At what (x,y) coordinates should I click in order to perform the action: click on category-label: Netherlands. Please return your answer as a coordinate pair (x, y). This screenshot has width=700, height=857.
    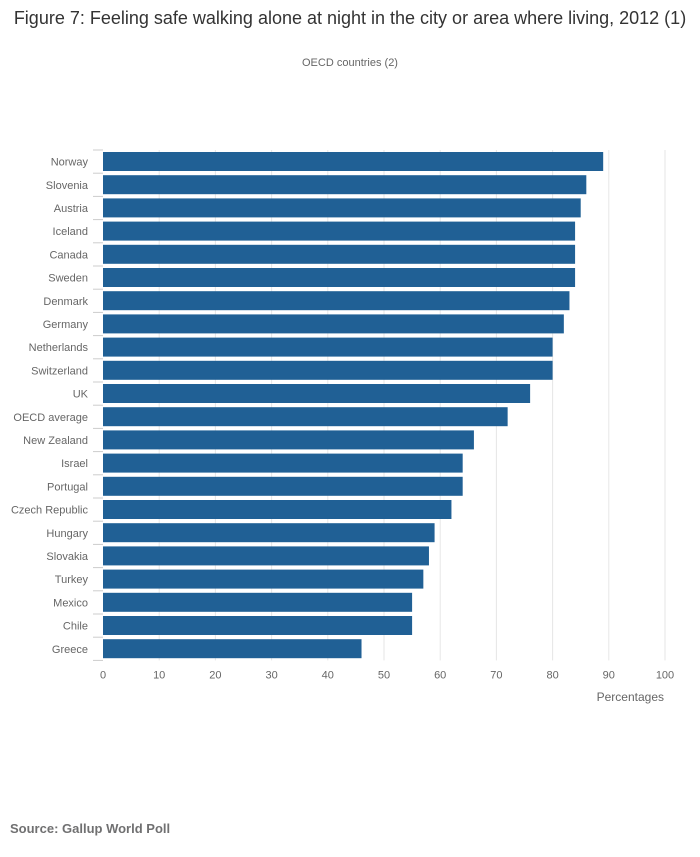
    Looking at the image, I should click on (59, 348).